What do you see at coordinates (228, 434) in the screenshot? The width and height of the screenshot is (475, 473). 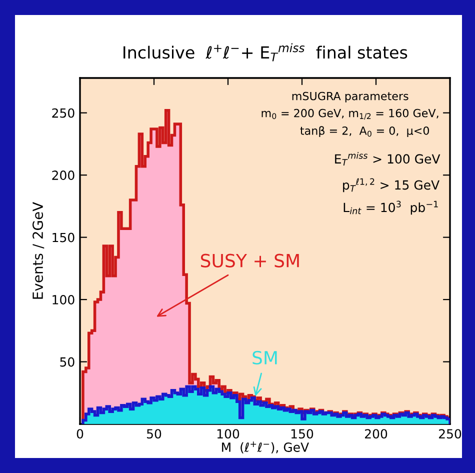 I see `x-tick-label: 100` at bounding box center [228, 434].